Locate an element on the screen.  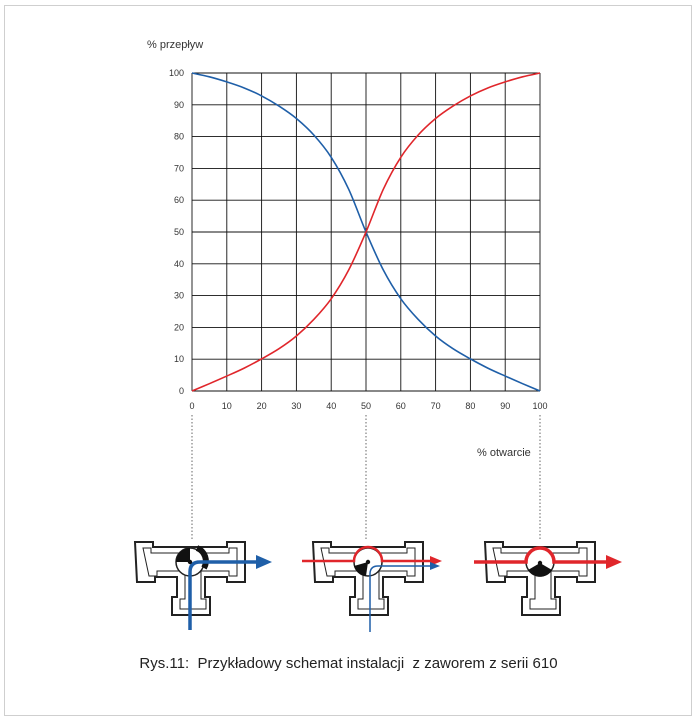
x-tick-label: 50 is located at coordinates (366, 406).